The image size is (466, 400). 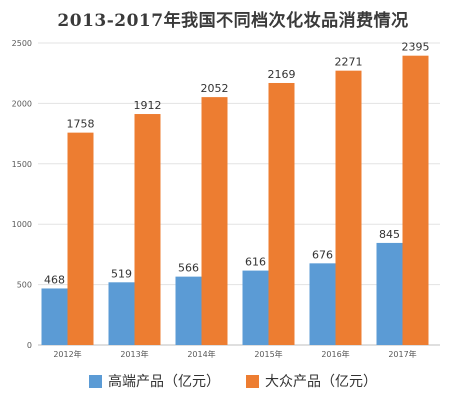 I want to click on legend-item-high-end: 高端产品（亿元）, so click(x=154, y=381).